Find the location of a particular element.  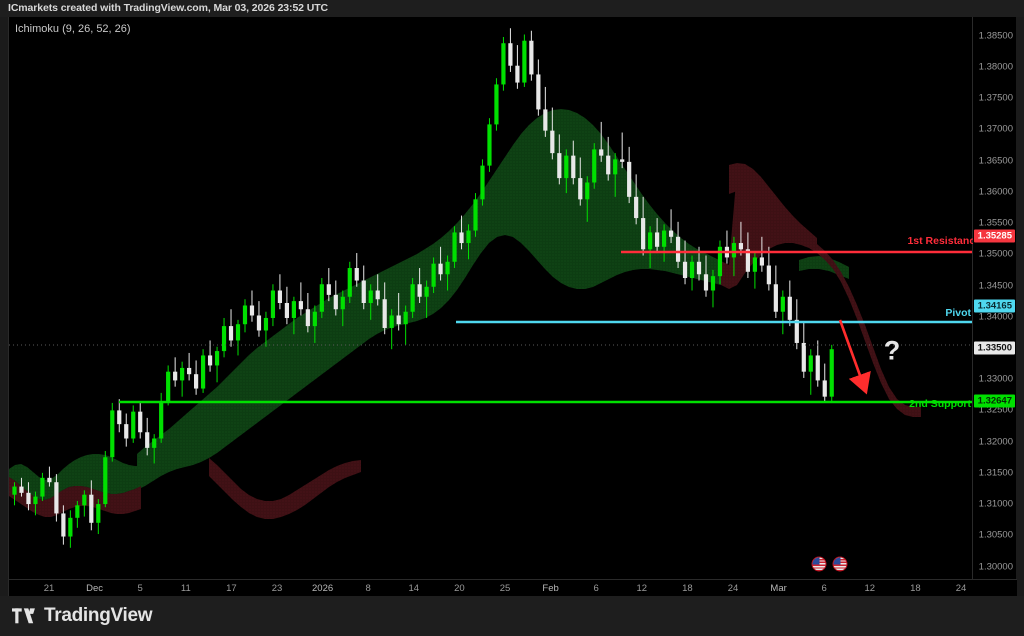

tradingview-brand-text: TradingView is located at coordinates (98, 615).